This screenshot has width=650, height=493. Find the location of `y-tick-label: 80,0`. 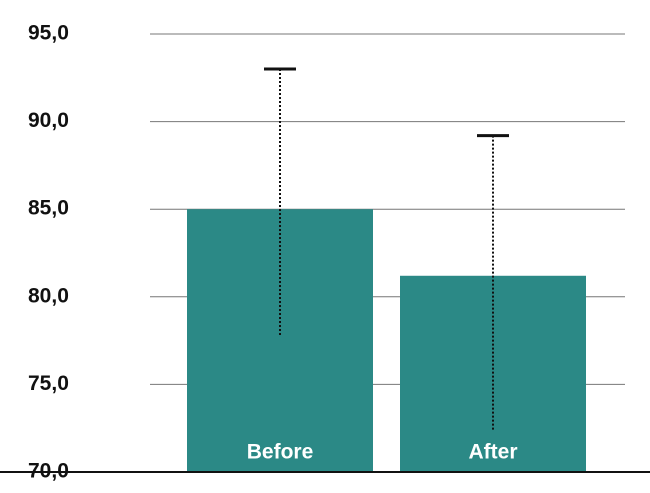

y-tick-label: 80,0 is located at coordinates (48, 295).